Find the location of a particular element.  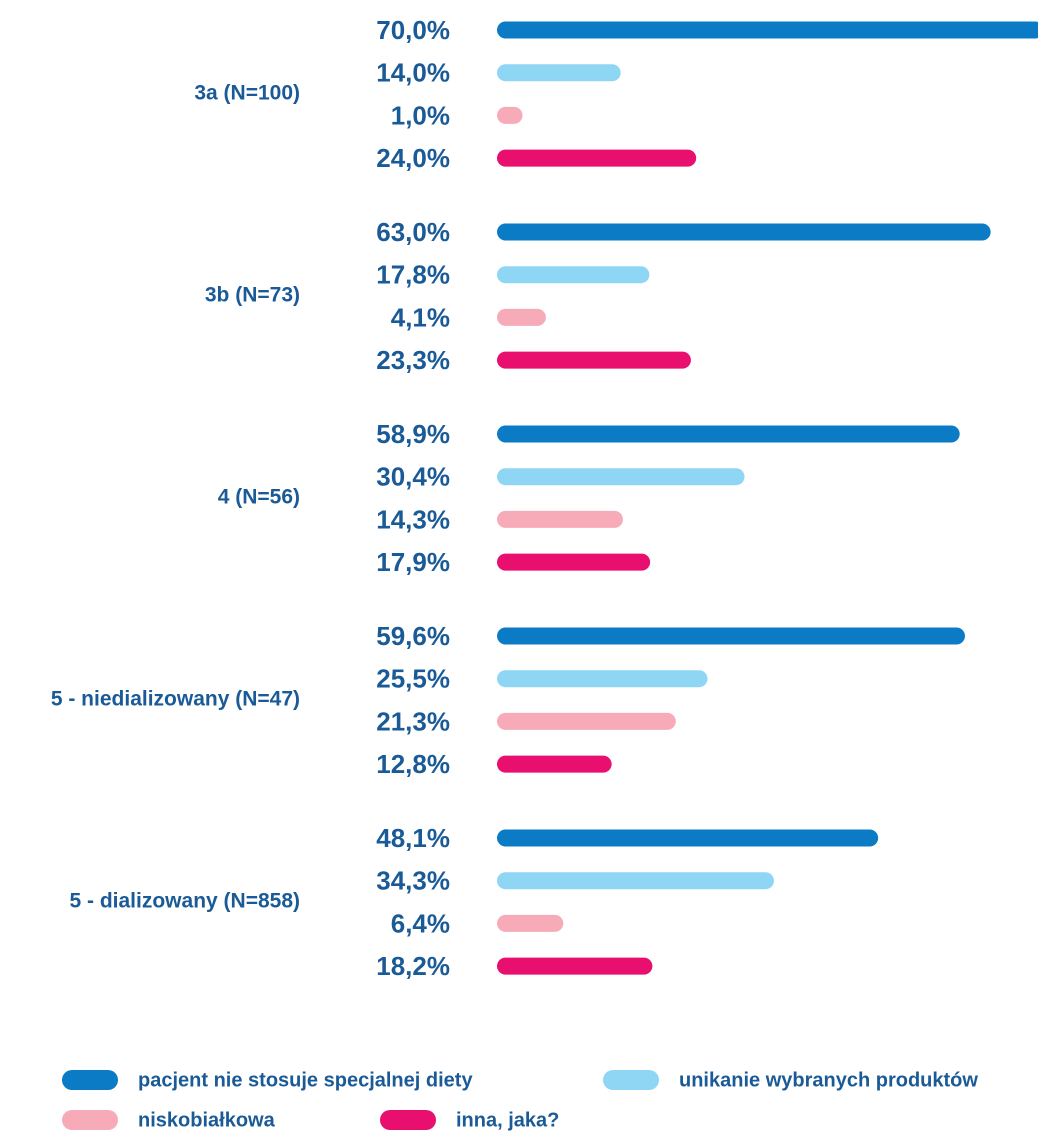

legend-label: unikanie wybranych produktów is located at coordinates (828, 1080).